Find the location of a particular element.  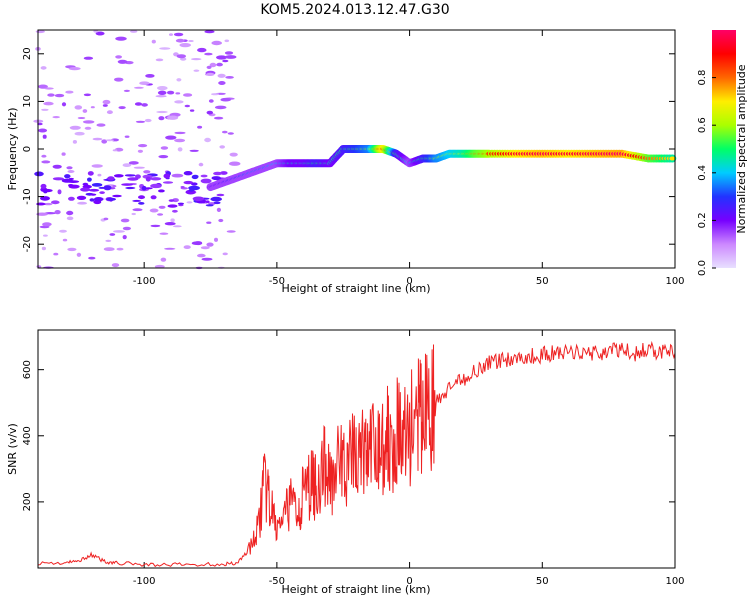

snr-xlabel: Height of straight line (km) is located at coordinates (355, 589).